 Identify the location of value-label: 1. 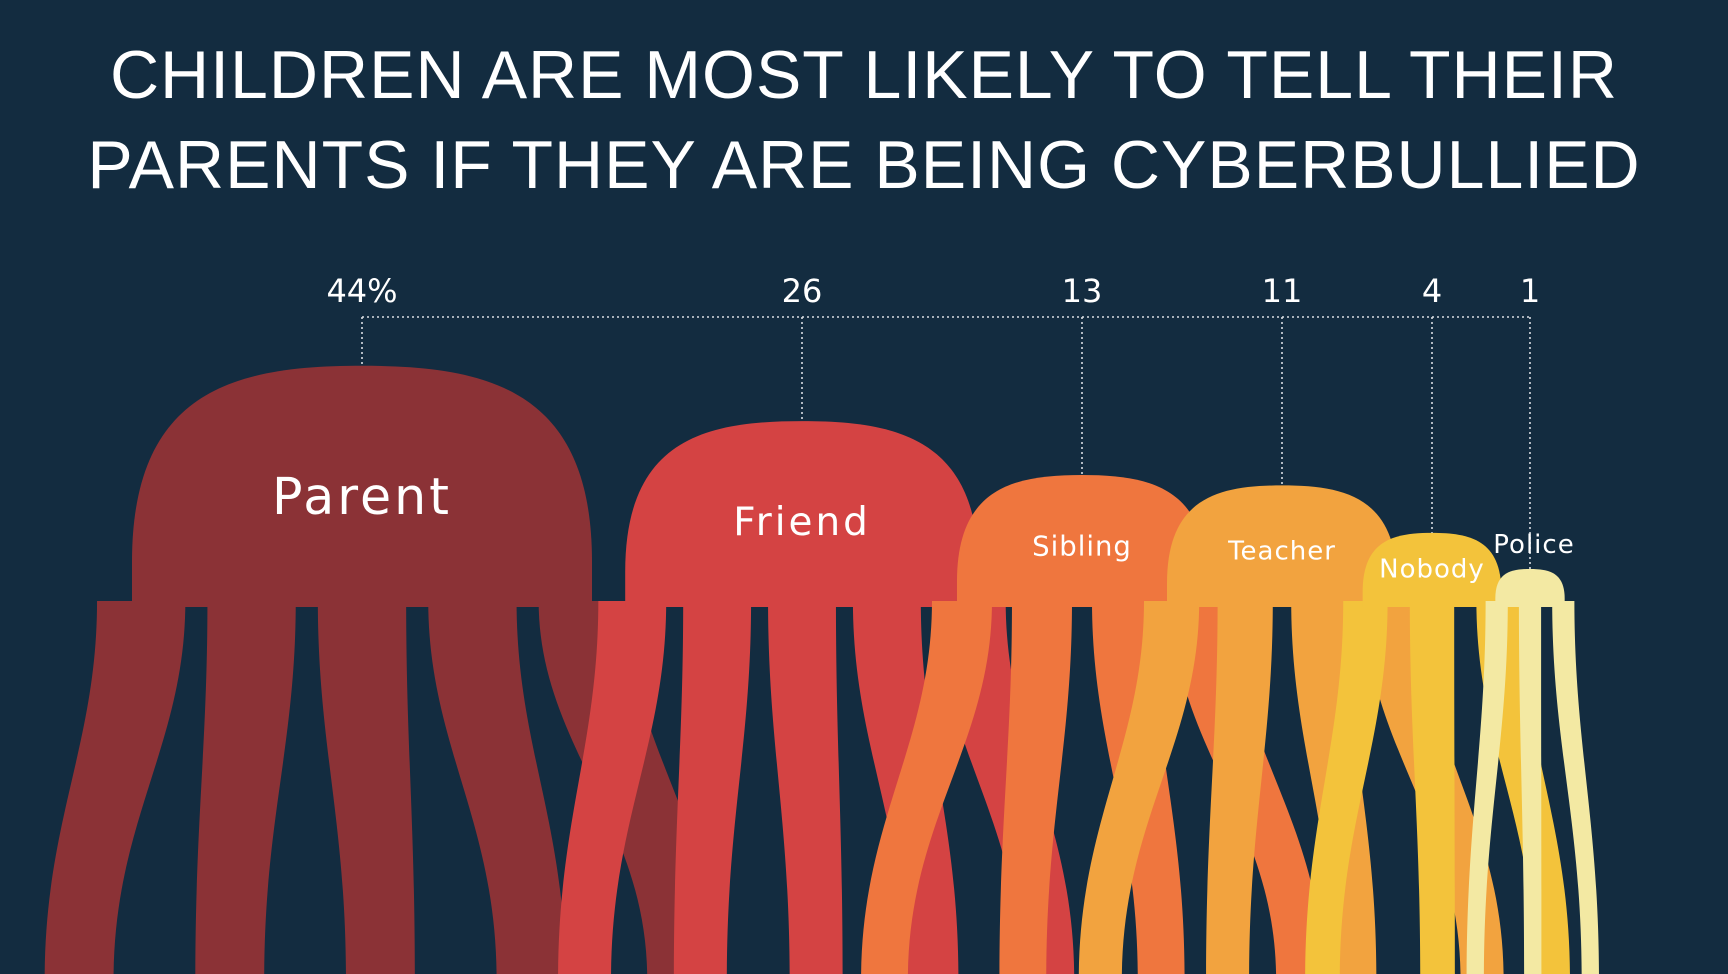
(1530, 291).